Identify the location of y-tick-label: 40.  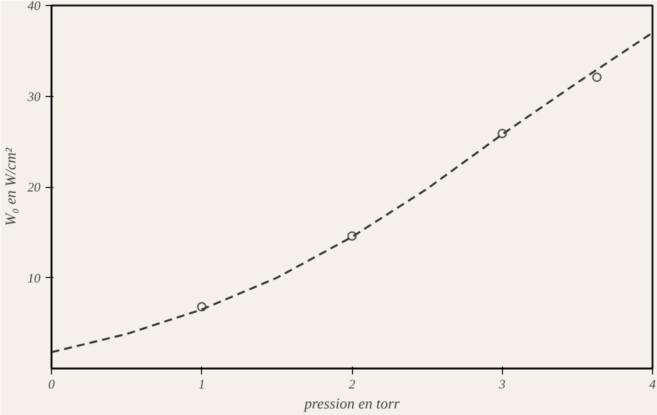
(34, 6).